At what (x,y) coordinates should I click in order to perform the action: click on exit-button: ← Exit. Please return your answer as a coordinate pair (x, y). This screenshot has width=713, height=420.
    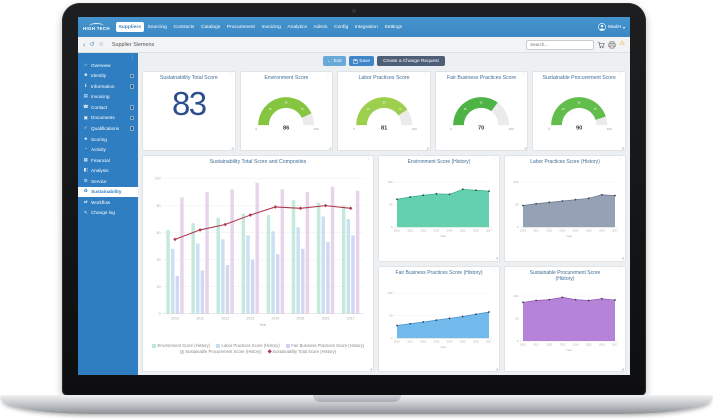
    Looking at the image, I should click on (334, 61).